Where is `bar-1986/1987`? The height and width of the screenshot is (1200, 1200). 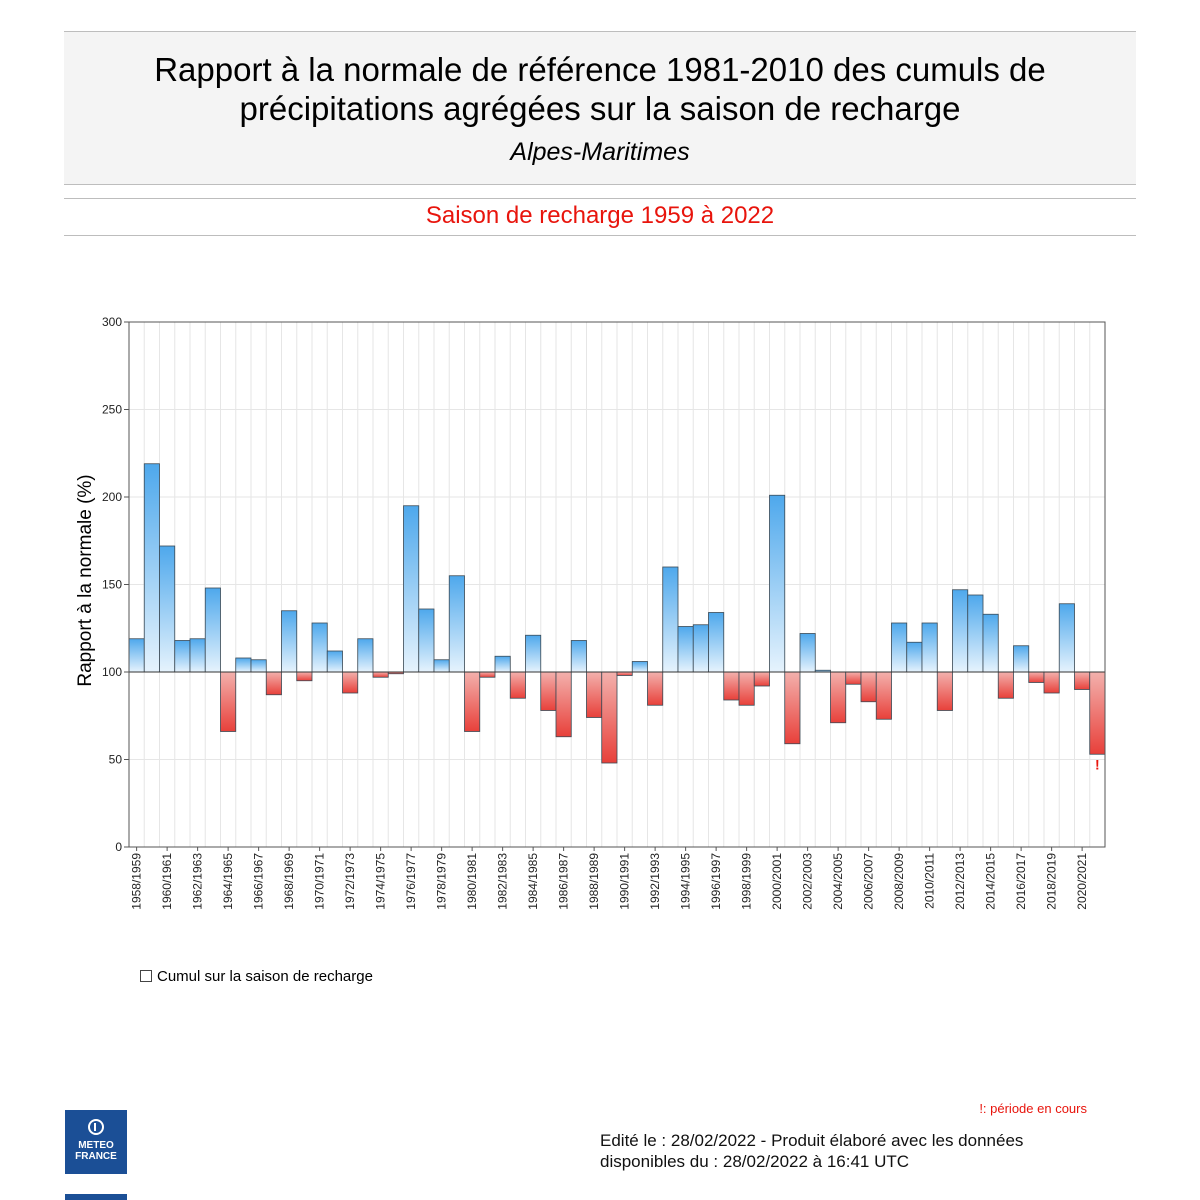
bar-1986/1987 is located at coordinates (563, 704).